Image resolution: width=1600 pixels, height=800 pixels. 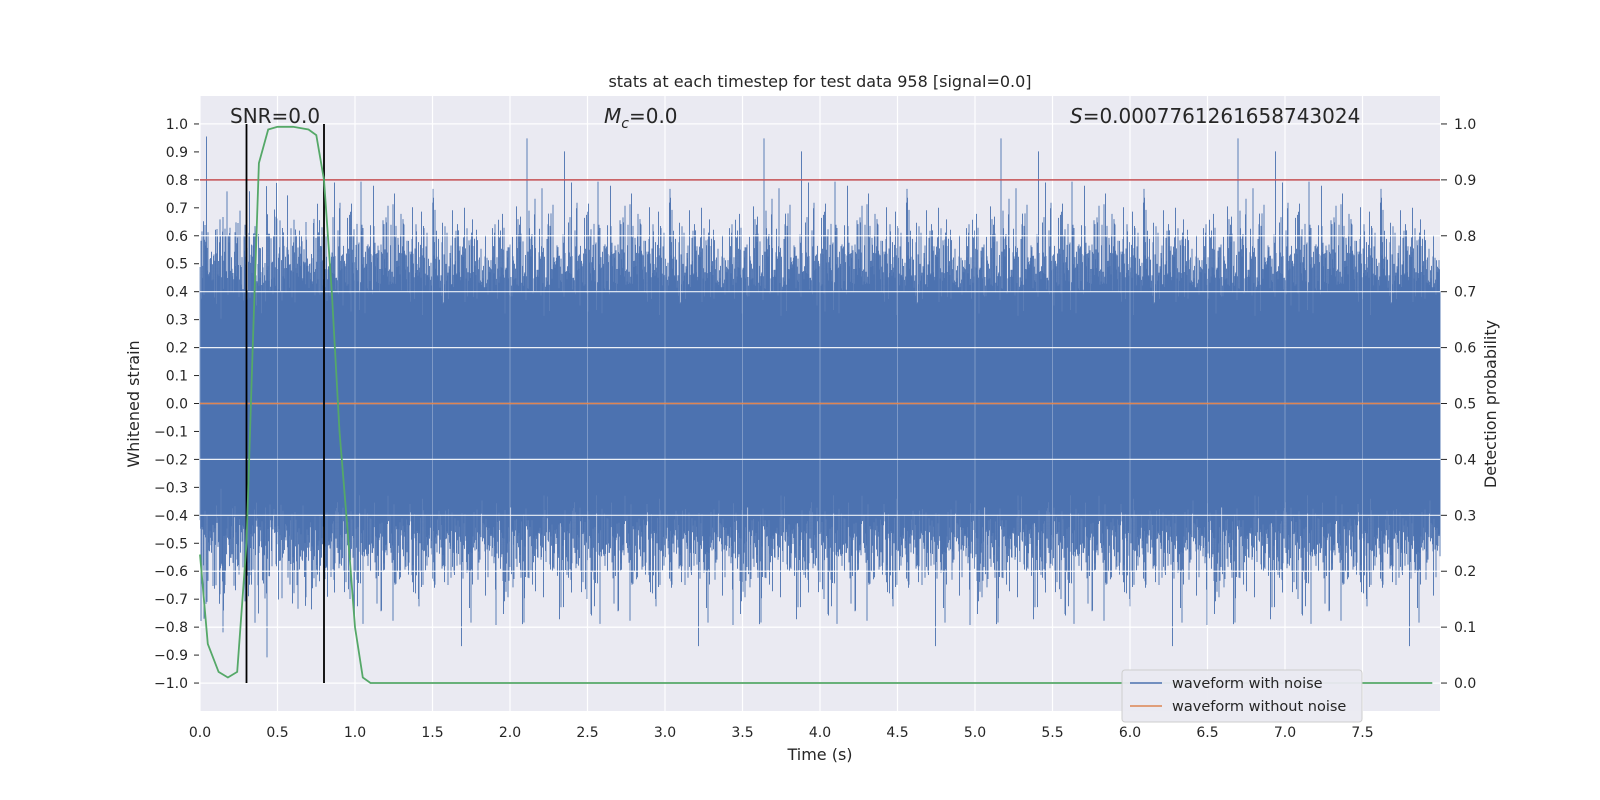 I want to click on y-right-tick-label: 0.7, so click(x=1465, y=293).